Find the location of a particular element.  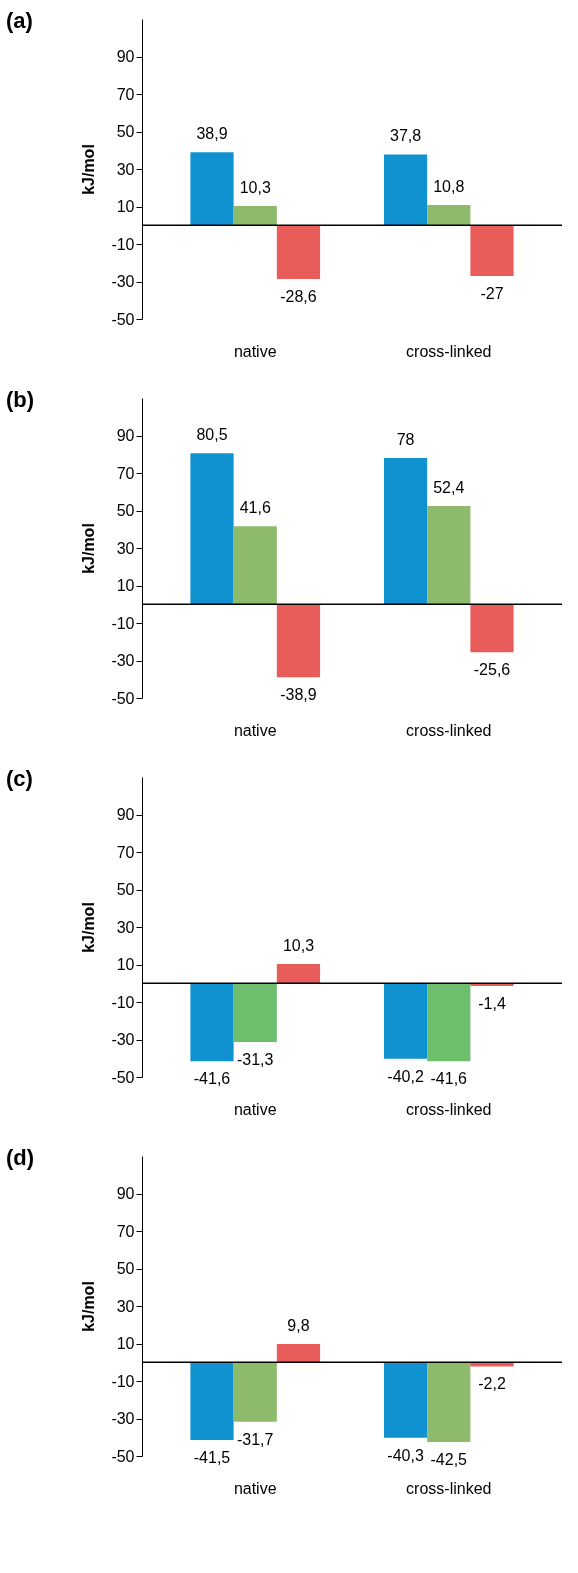

data-label: 9,8 is located at coordinates (298, 1325).